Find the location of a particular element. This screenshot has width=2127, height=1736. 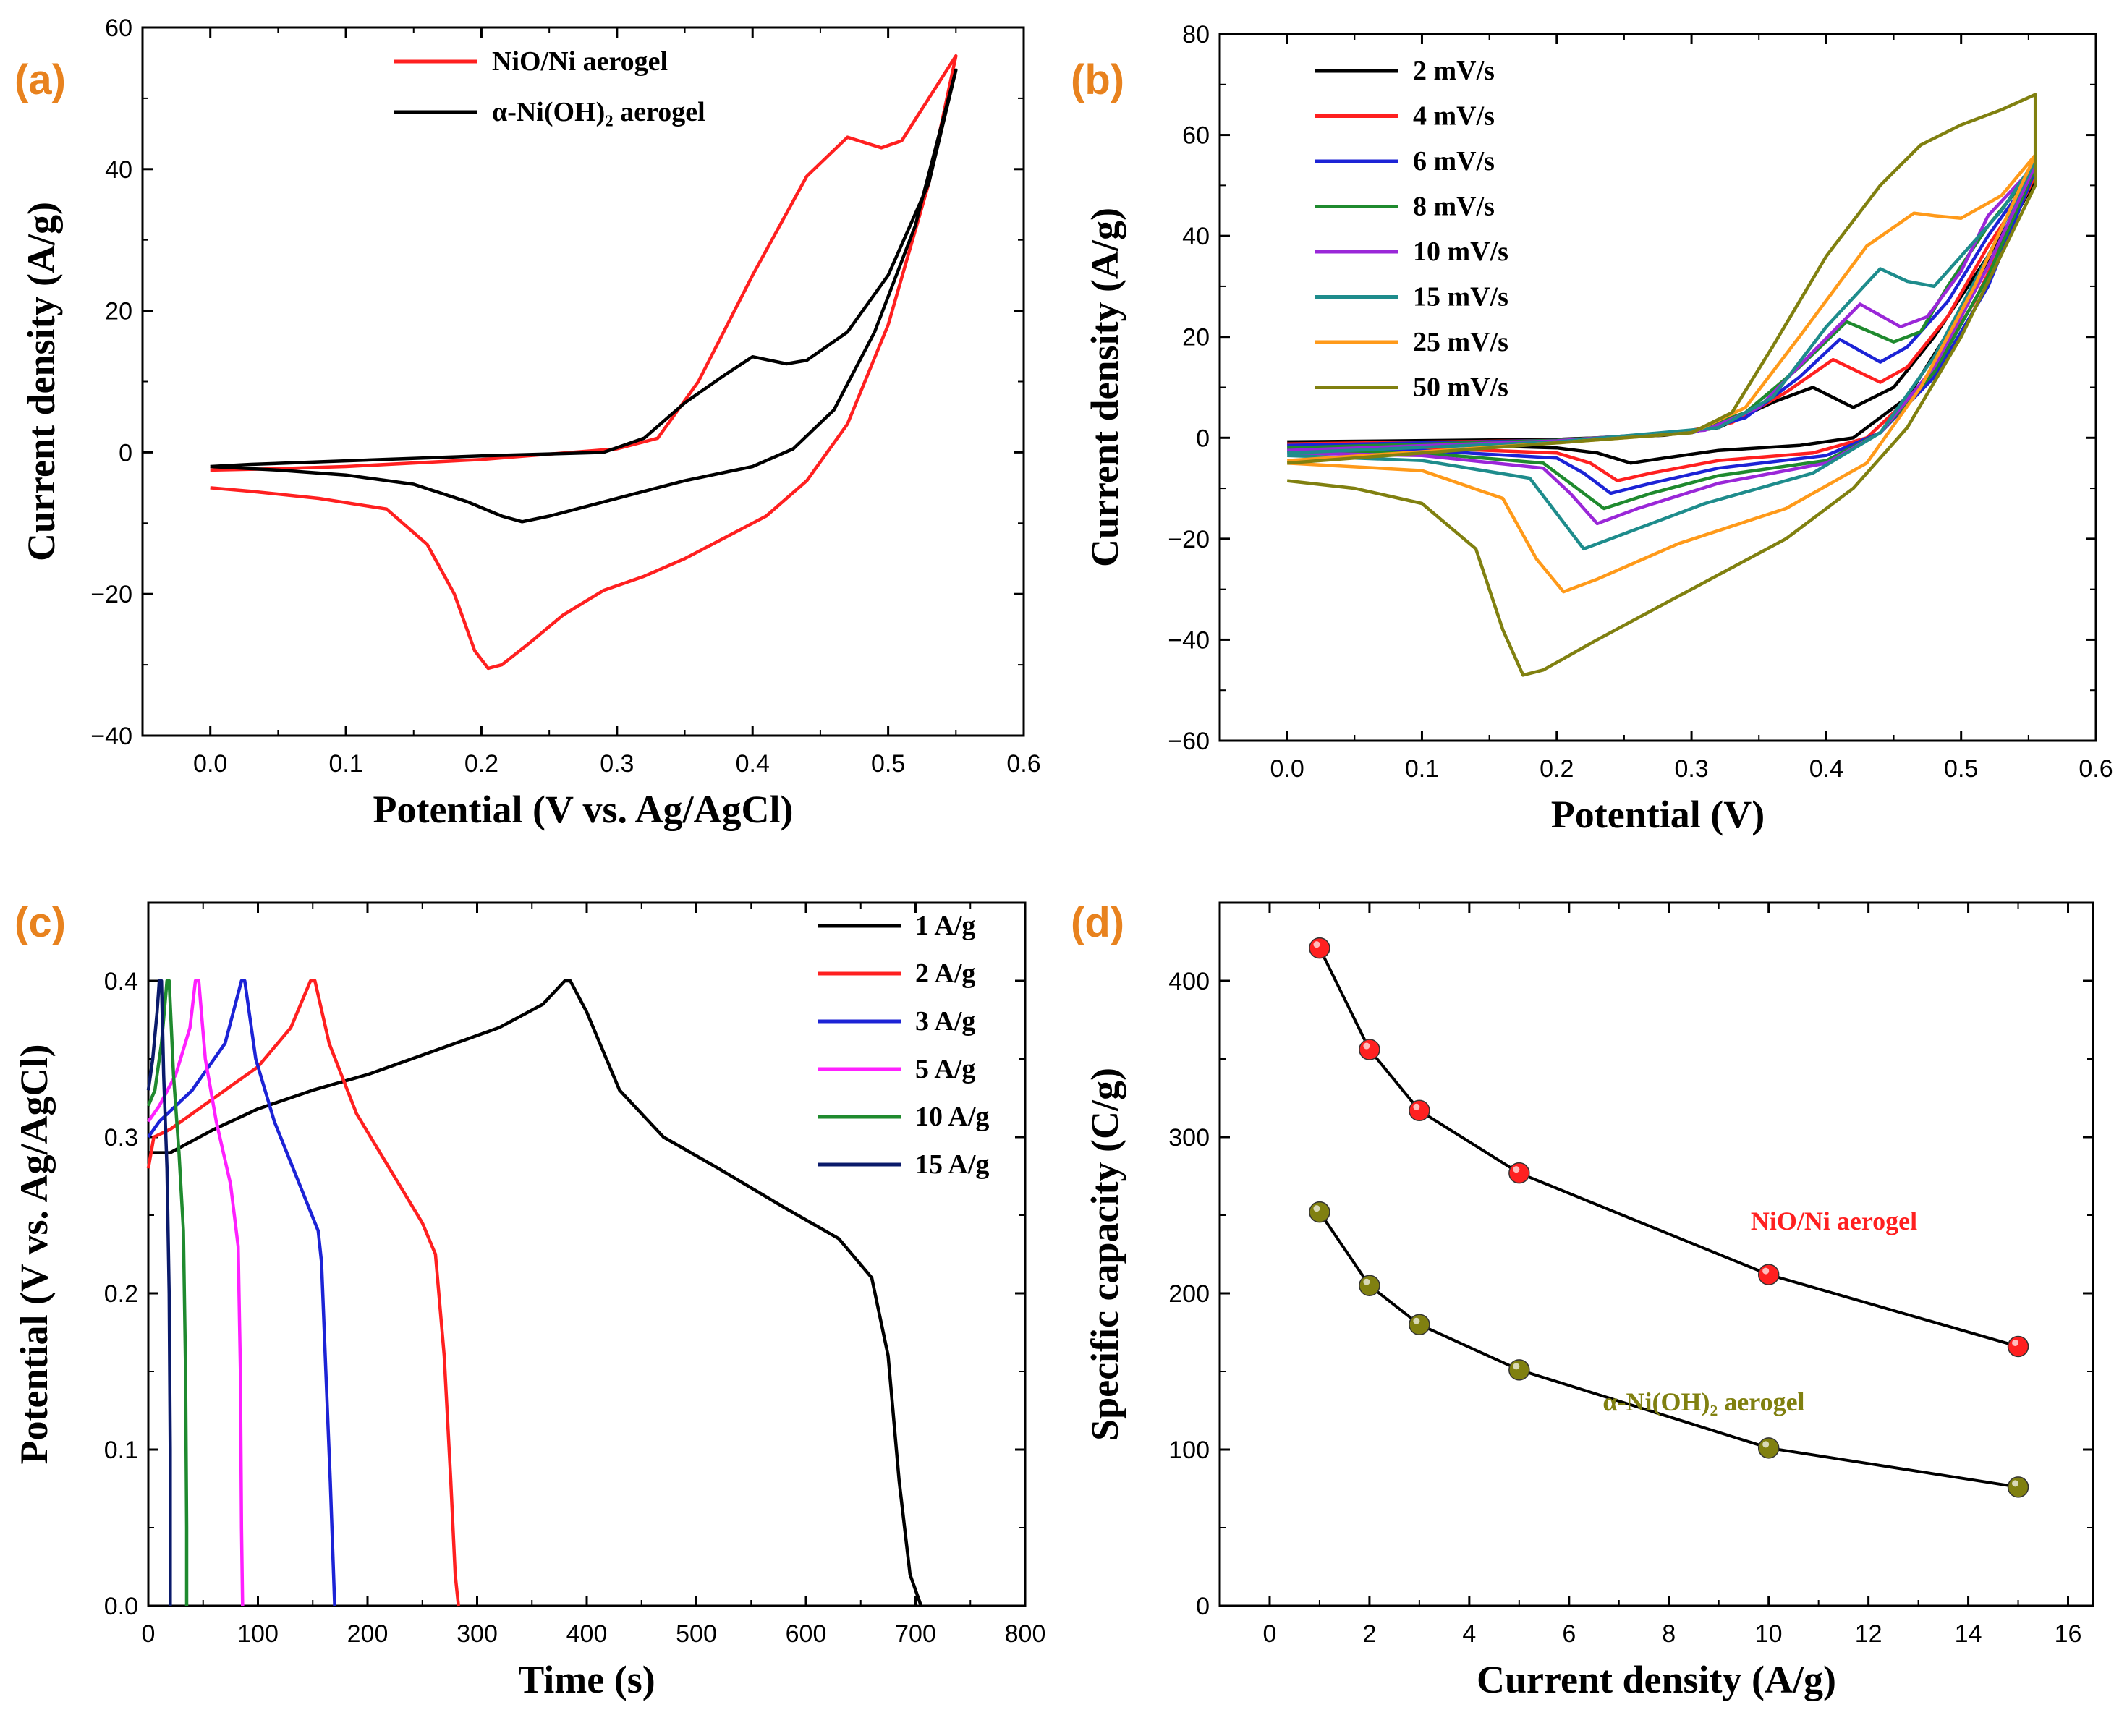

y-tick-label: 300 is located at coordinates (1189, 1138).